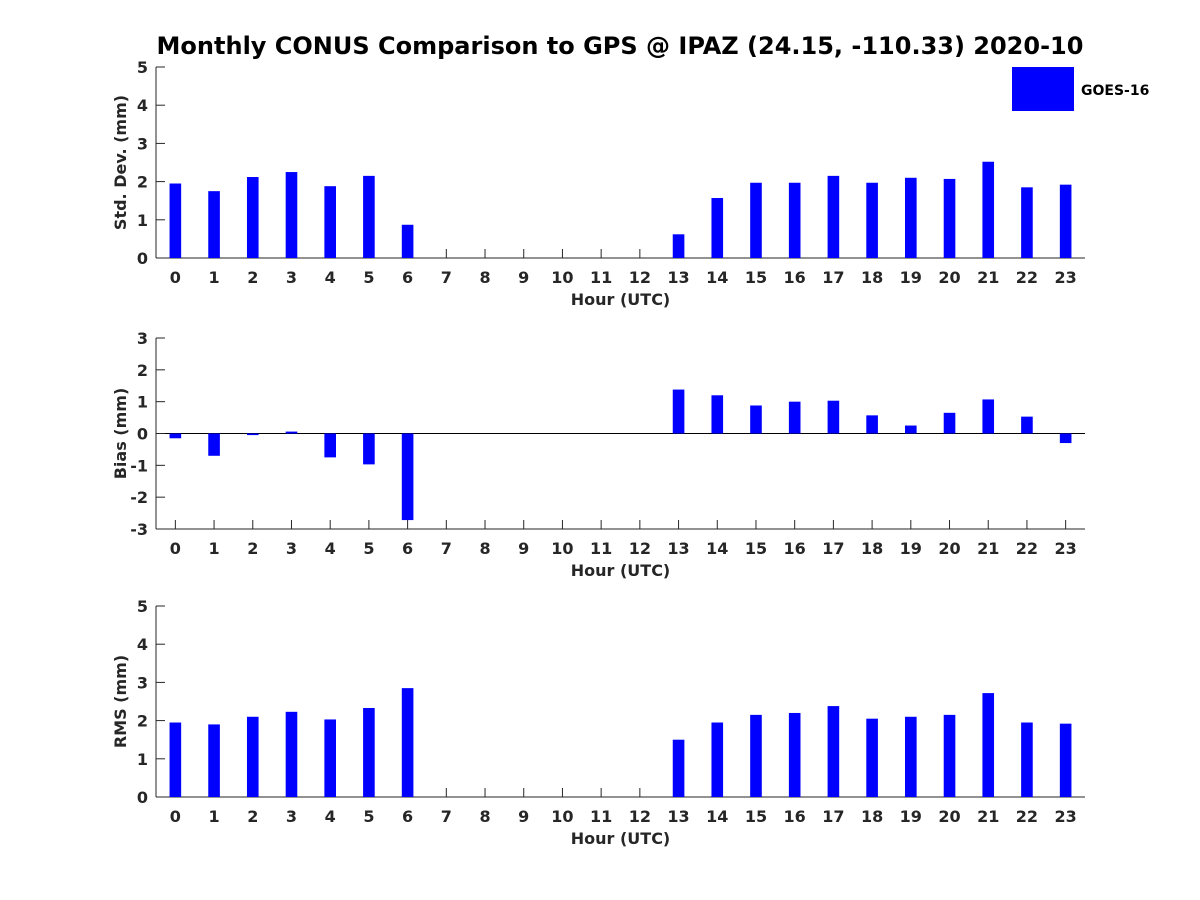 The image size is (1200, 900). Describe the element at coordinates (120, 434) in the screenshot. I see `y-axis-label: Bias (mm)` at that location.